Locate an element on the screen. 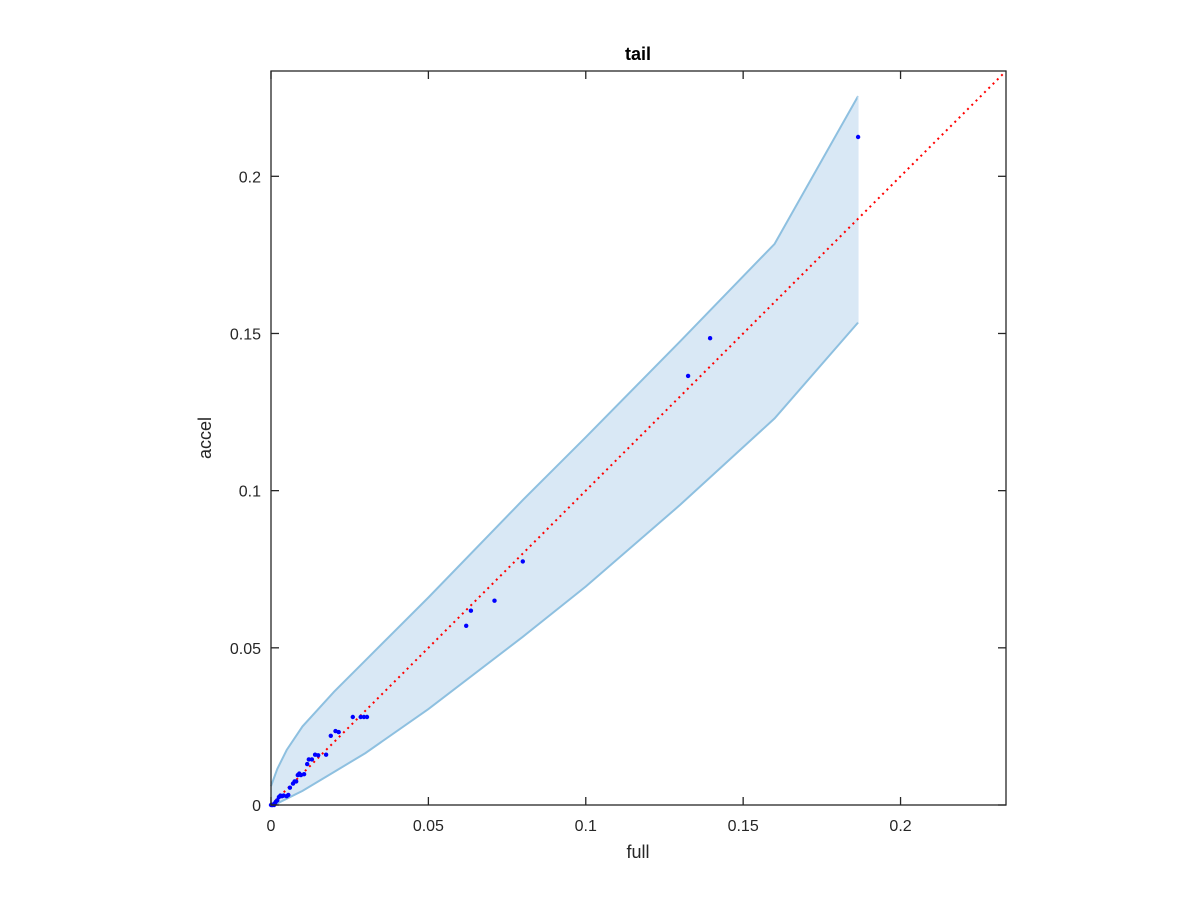 This screenshot has width=1200, height=900. chart-title: tail is located at coordinates (638, 54).